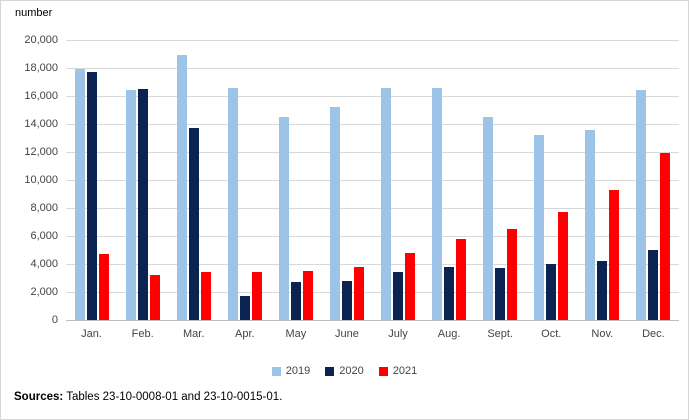  Describe the element at coordinates (142, 334) in the screenshot. I see `x-tick-label-Feb: Feb.` at that location.